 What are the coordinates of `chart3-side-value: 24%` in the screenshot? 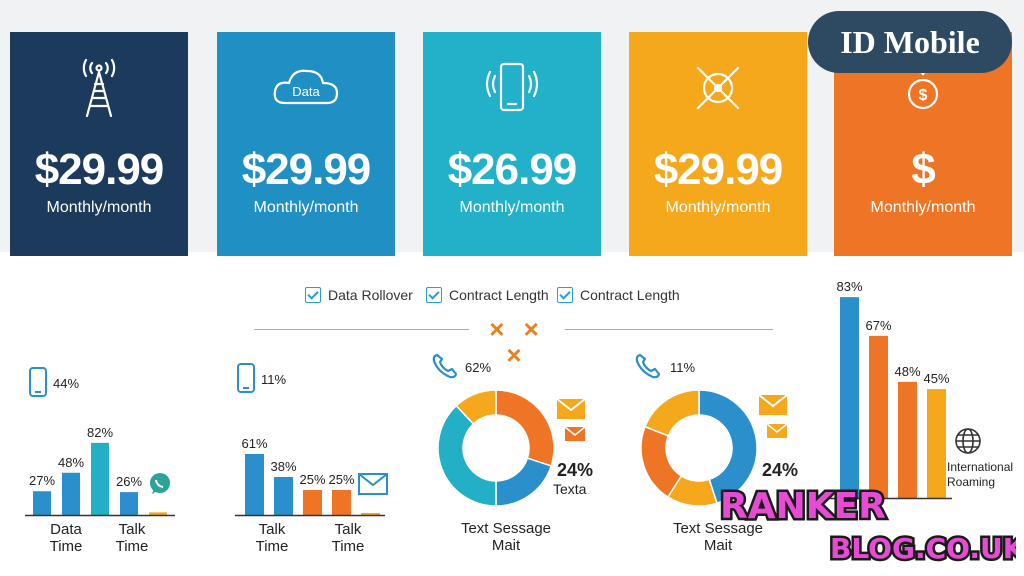 It's located at (575, 470).